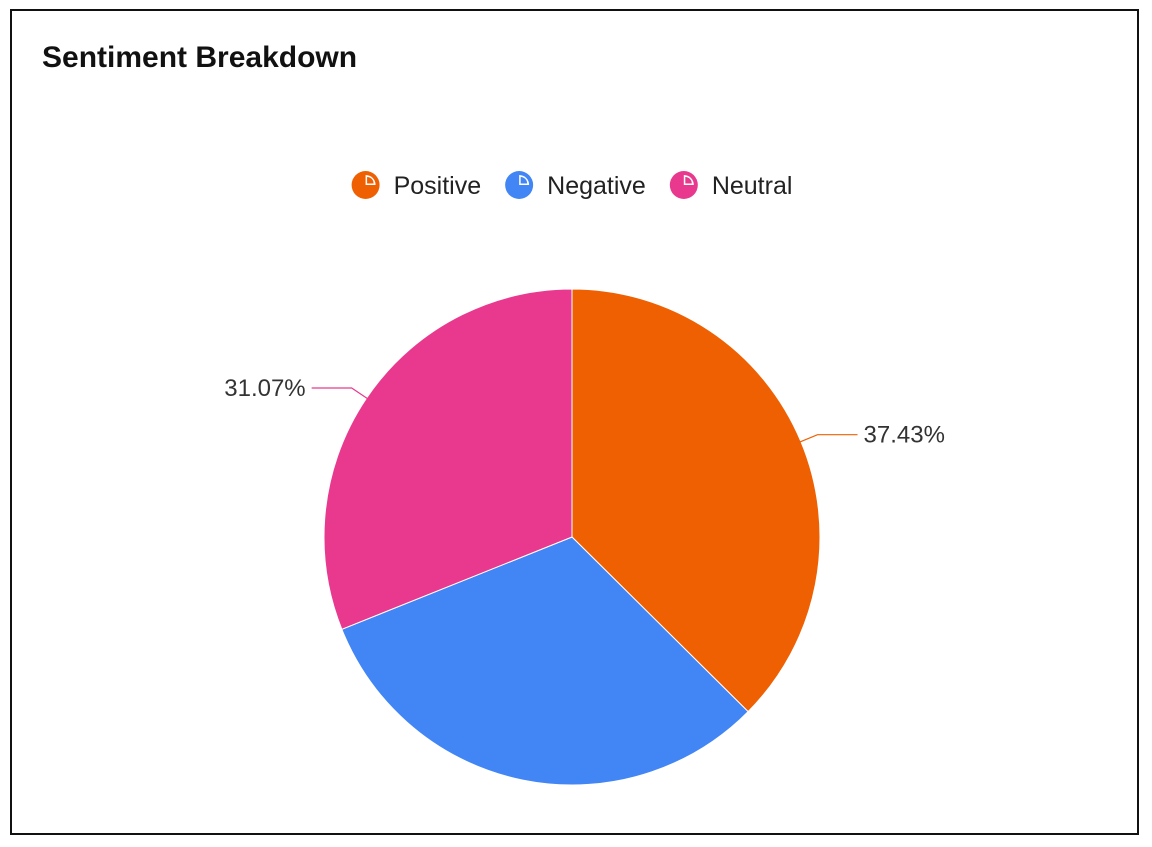 The image size is (1152, 847). I want to click on legend-label: Neutral, so click(752, 186).